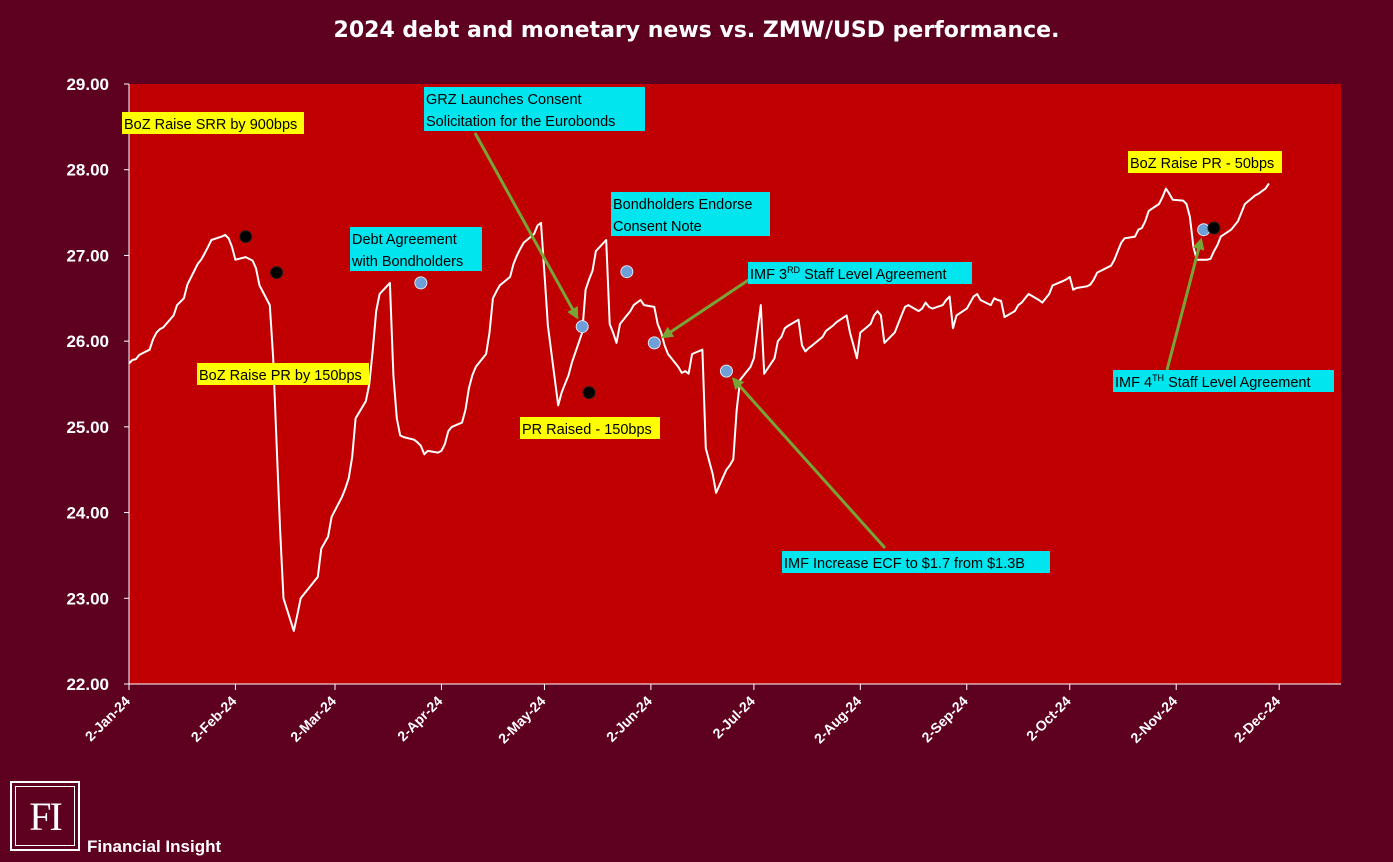 This screenshot has height=862, width=1393. What do you see at coordinates (404, 240) in the screenshot?
I see `label-debt-agreement-text: Debt Agreement` at bounding box center [404, 240].